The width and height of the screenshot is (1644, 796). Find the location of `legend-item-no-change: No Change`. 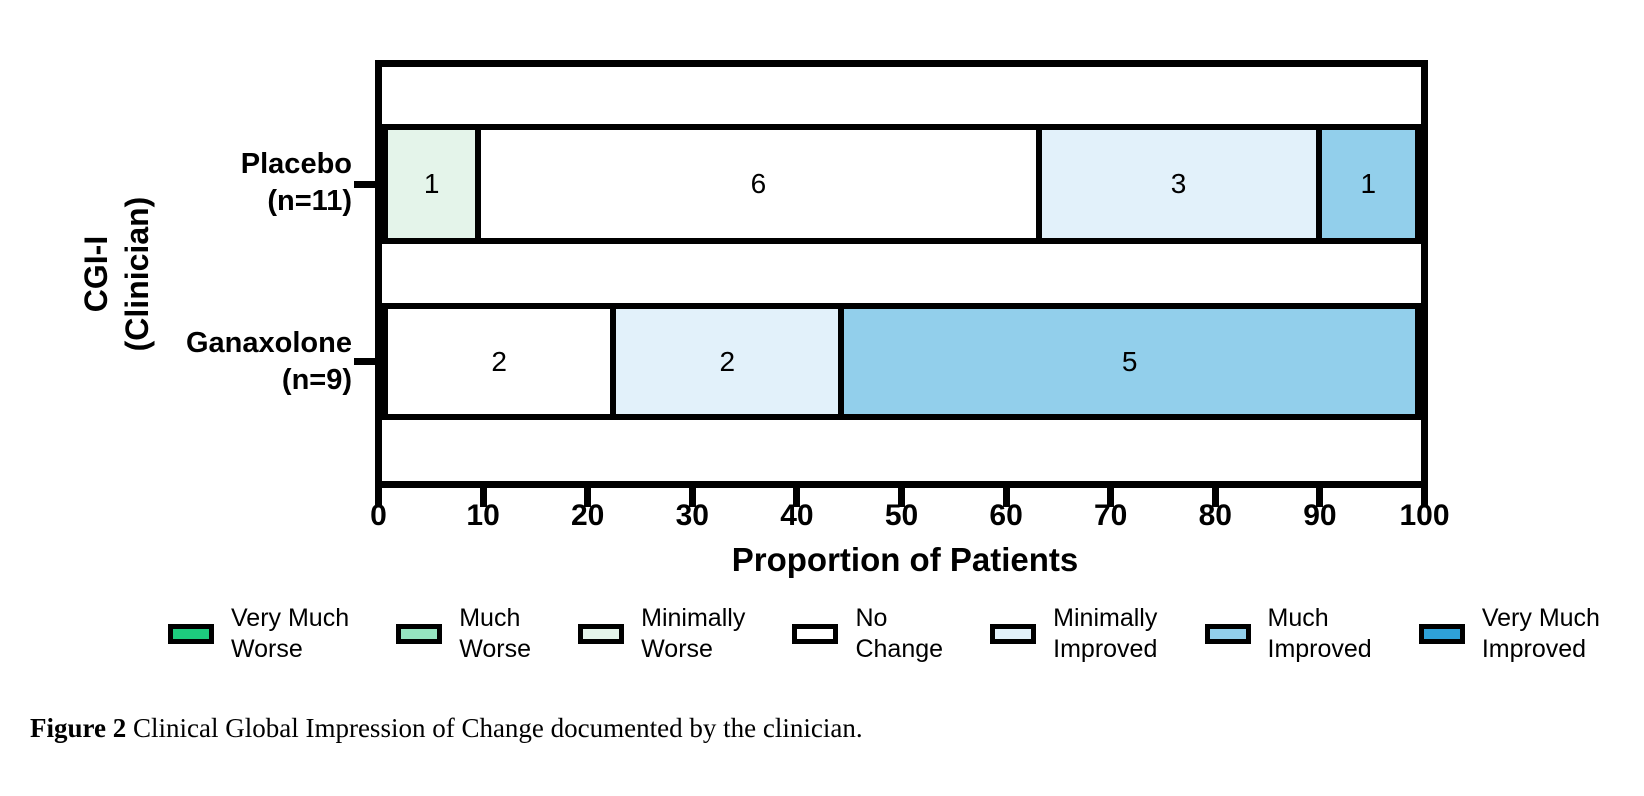

legend-item-no-change: No Change is located at coordinates (867, 634).